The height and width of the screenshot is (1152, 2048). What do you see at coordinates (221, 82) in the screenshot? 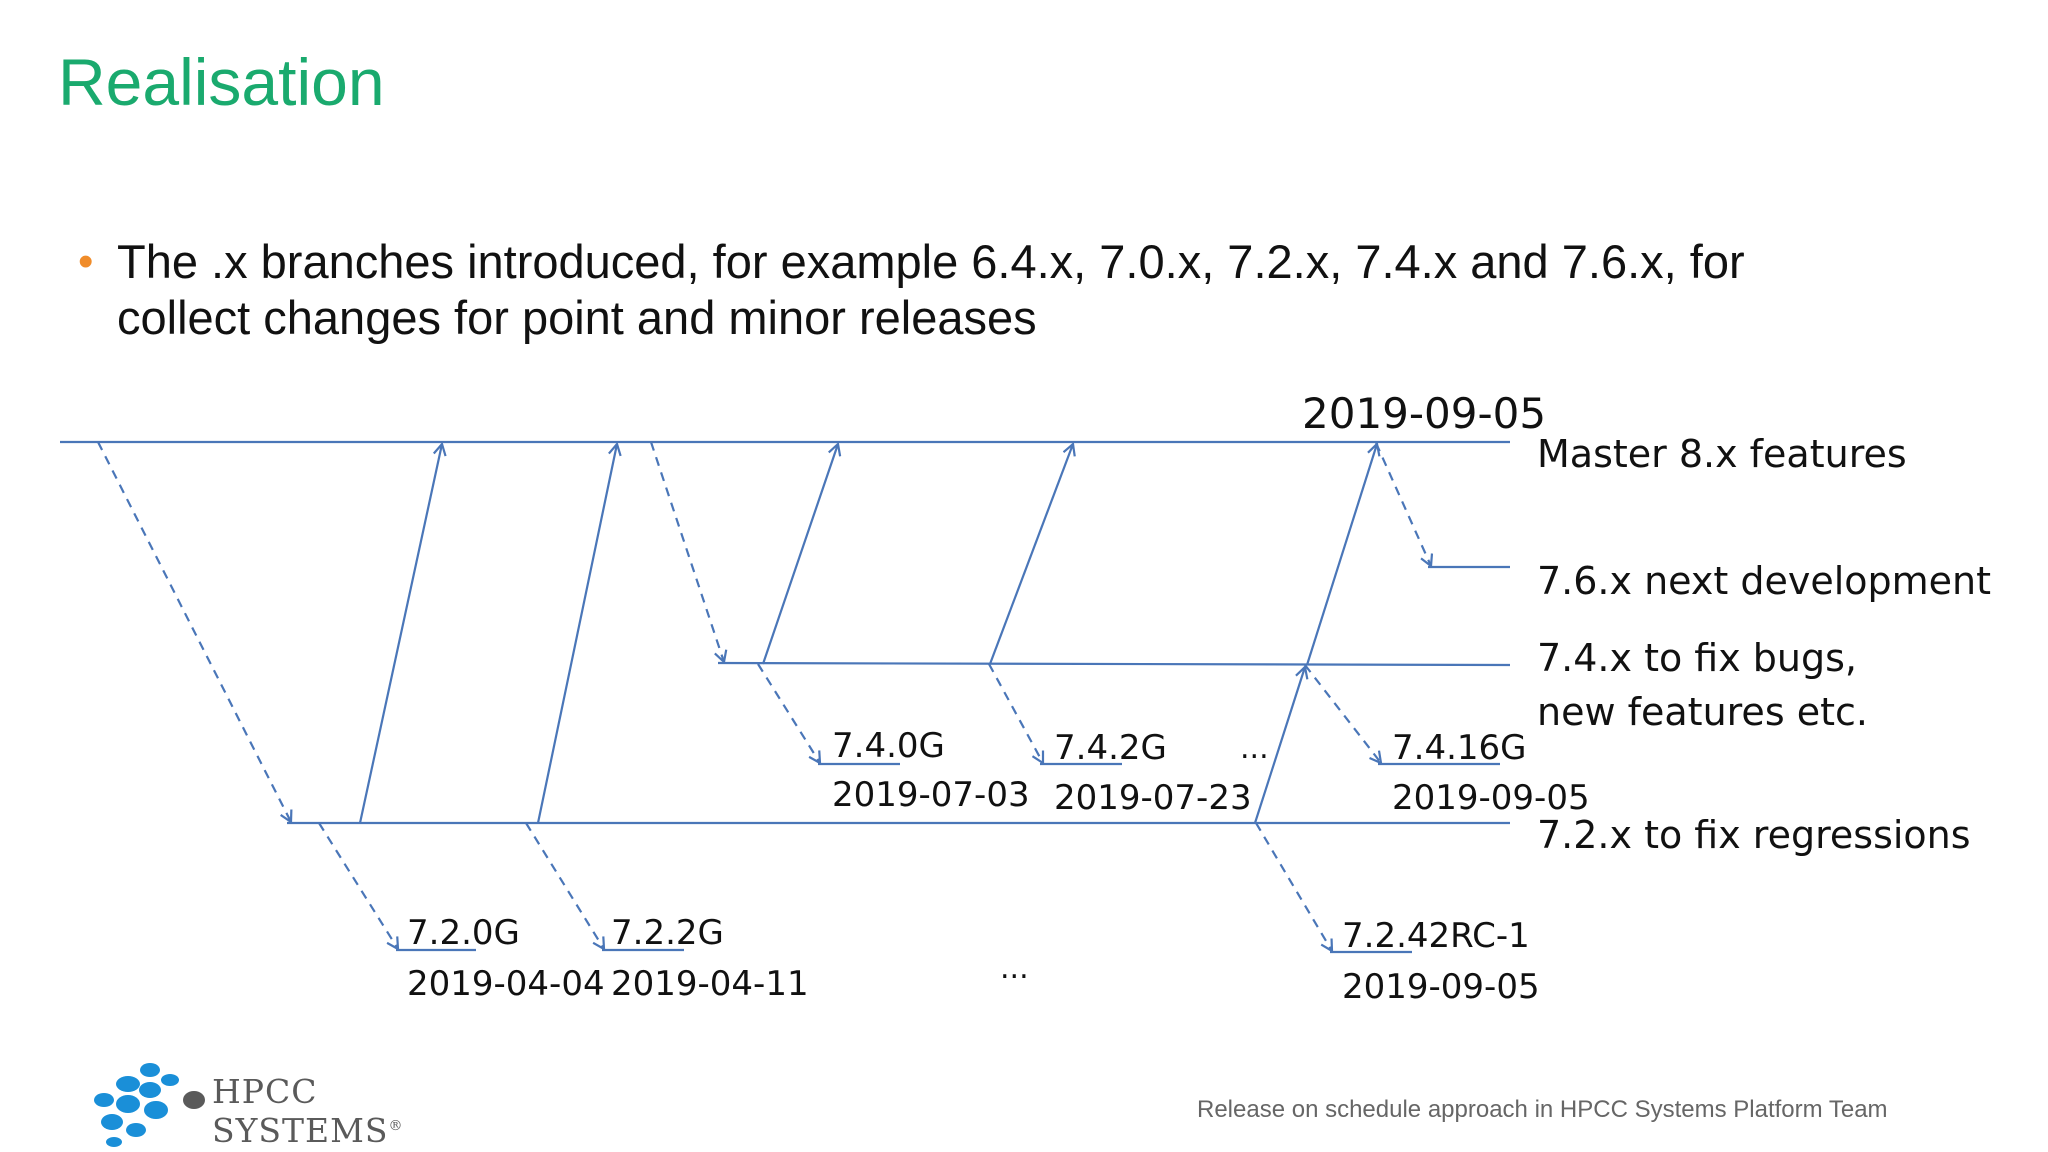
I see `slide-title: Realisation` at bounding box center [221, 82].